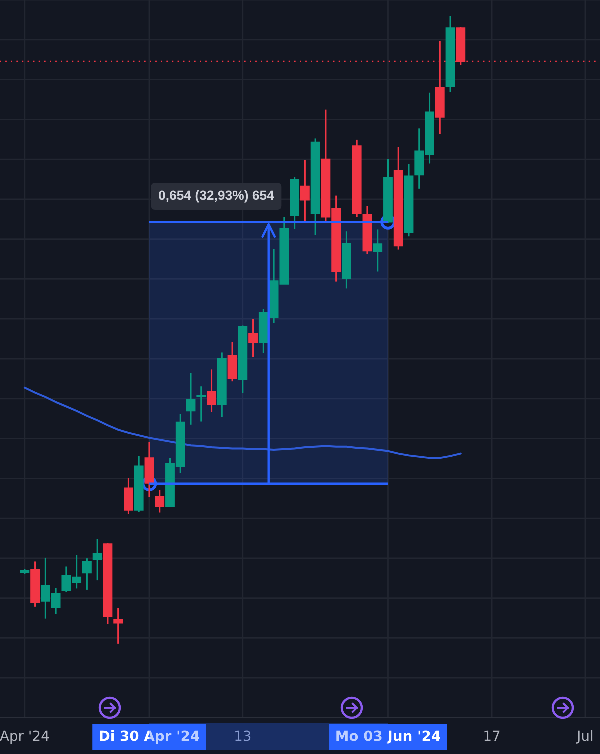  Describe the element at coordinates (492, 736) in the screenshot. I see `x-tick-label: 17` at that location.